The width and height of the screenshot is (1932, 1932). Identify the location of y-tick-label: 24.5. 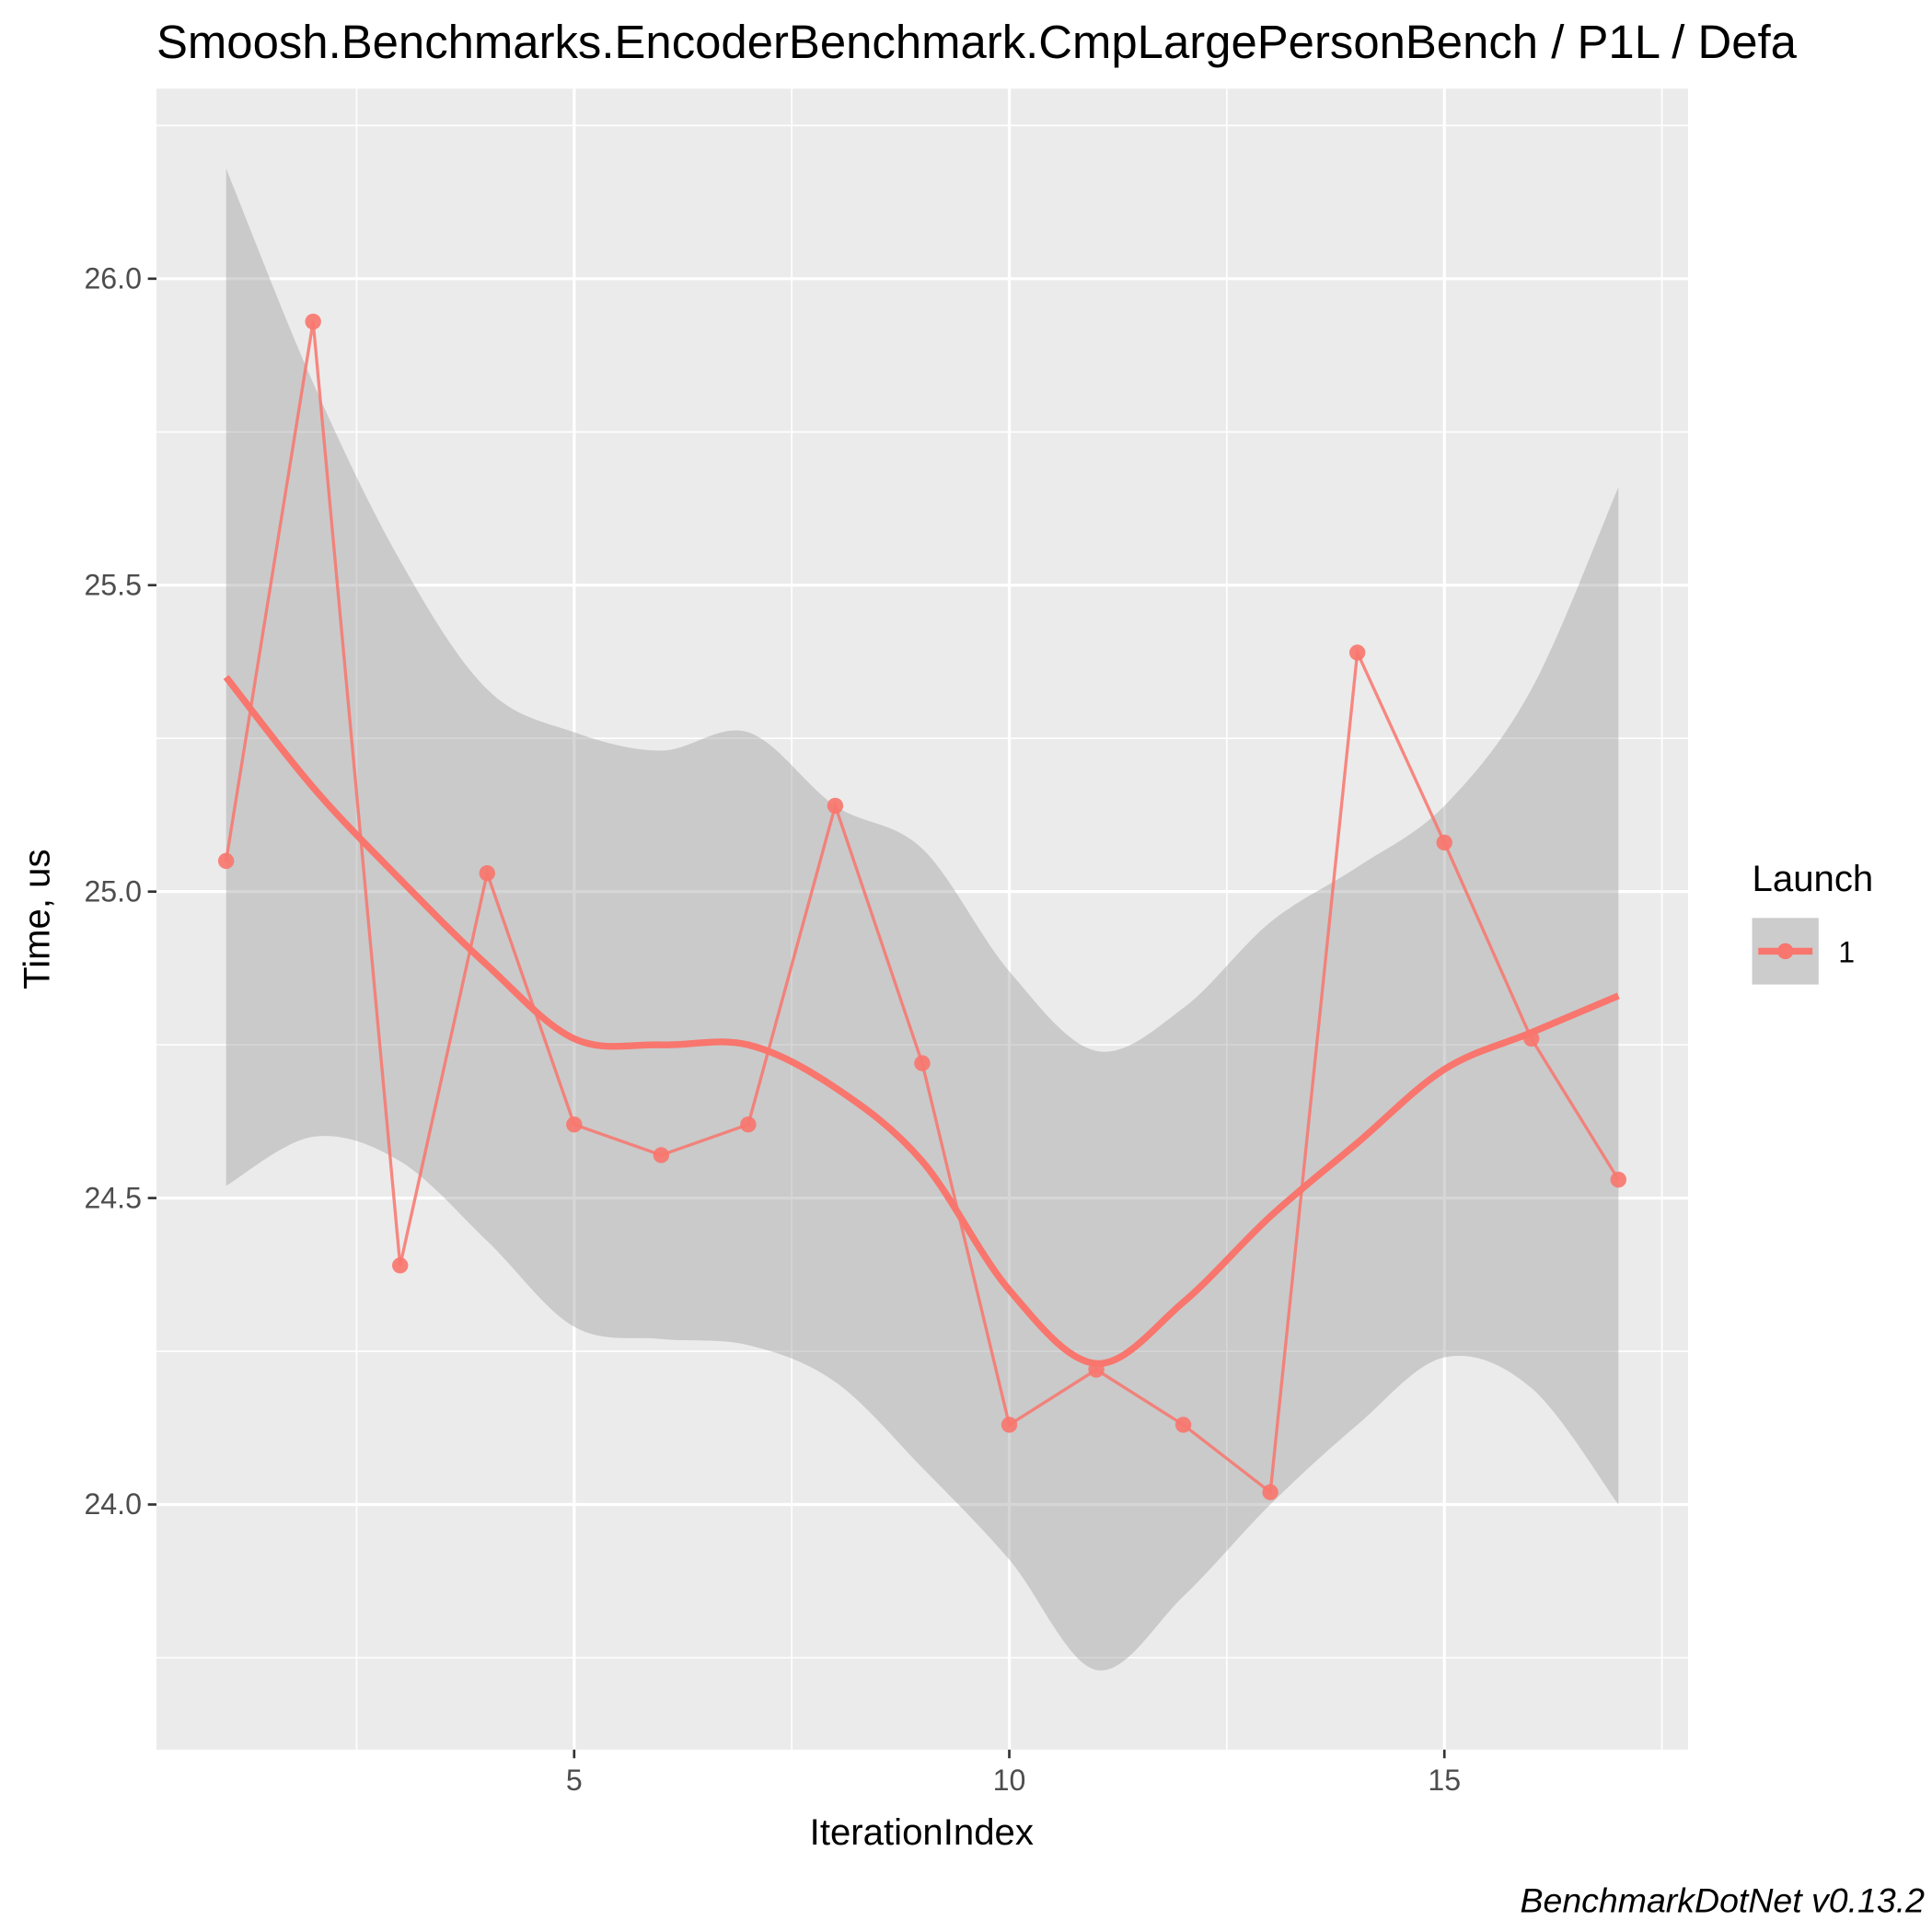
(113, 1197).